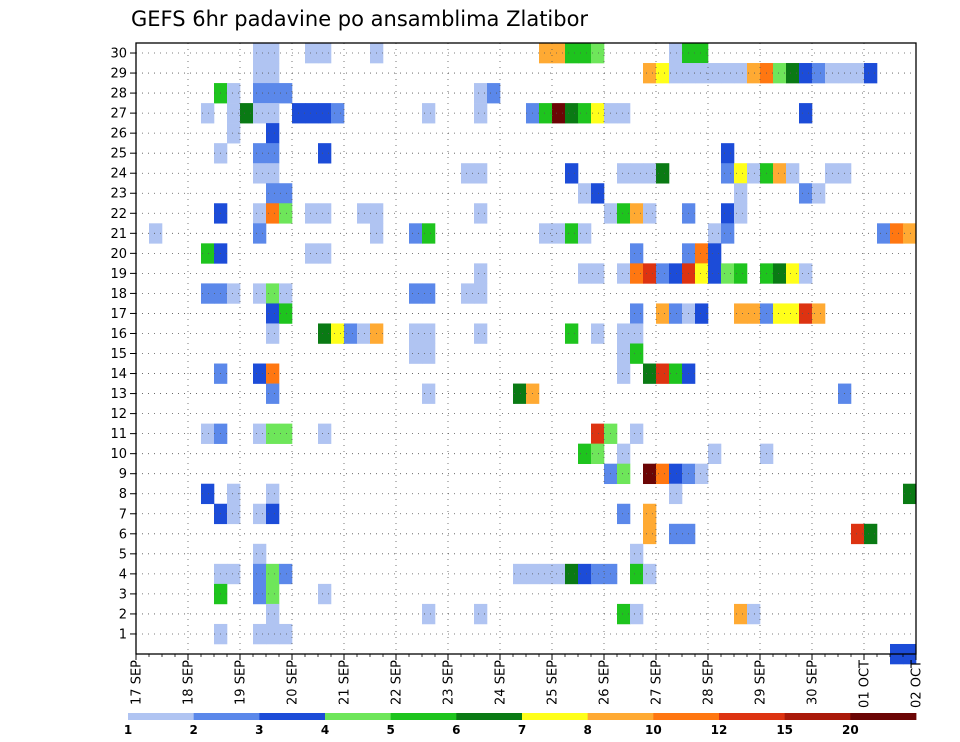 The height and width of the screenshot is (742, 960). Describe the element at coordinates (390, 730) in the screenshot. I see `colorbar-label: 5` at that location.